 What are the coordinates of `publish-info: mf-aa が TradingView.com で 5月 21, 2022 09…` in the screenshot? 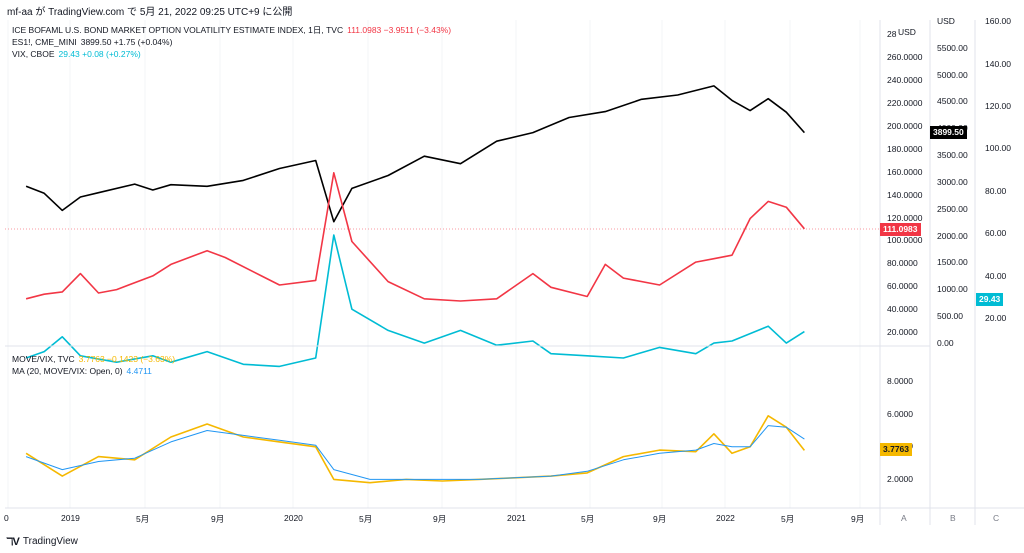 It's located at (150, 12).